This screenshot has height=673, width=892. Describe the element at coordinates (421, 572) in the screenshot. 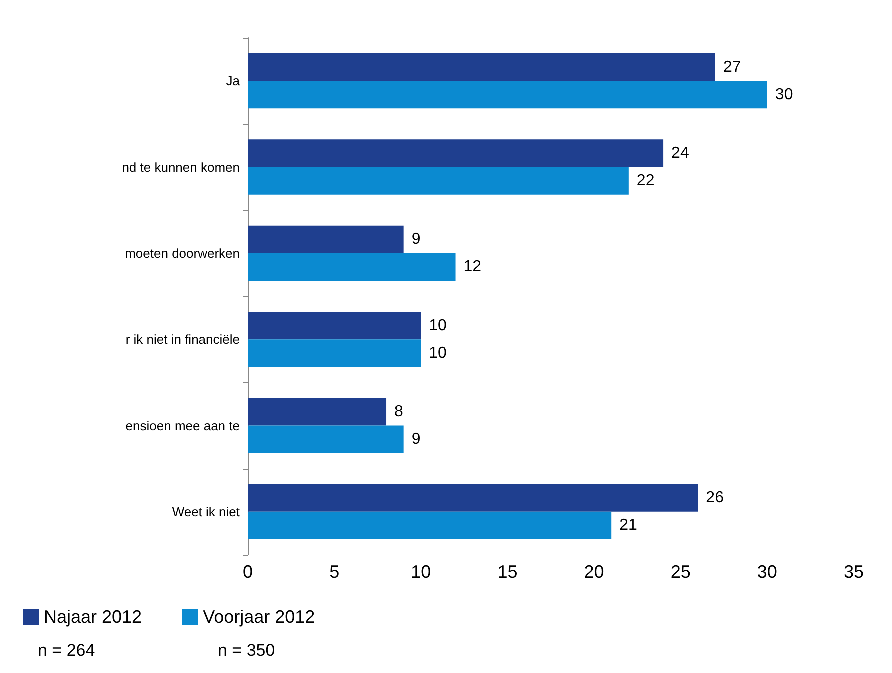

I see `x-tick-label: 10` at that location.